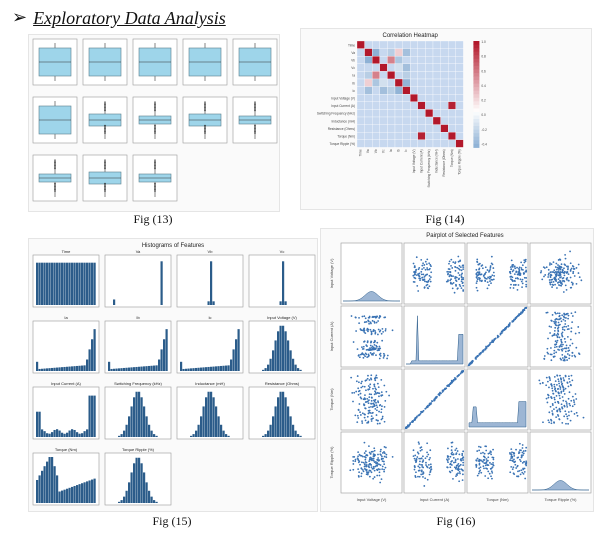 The height and width of the screenshot is (533, 598). What do you see at coordinates (434, 273) in the screenshot?
I see `pairplot-axes` at bounding box center [434, 273].